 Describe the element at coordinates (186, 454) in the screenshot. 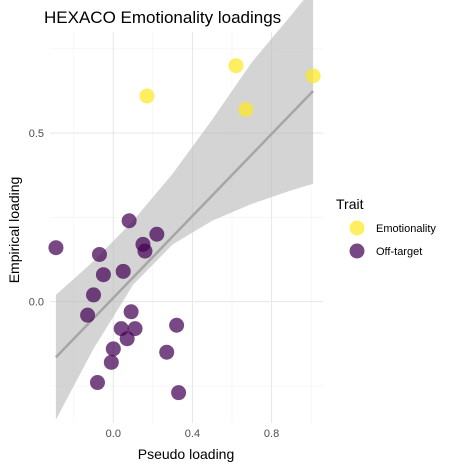

I see `x-axis-title: Pseudo loading` at that location.